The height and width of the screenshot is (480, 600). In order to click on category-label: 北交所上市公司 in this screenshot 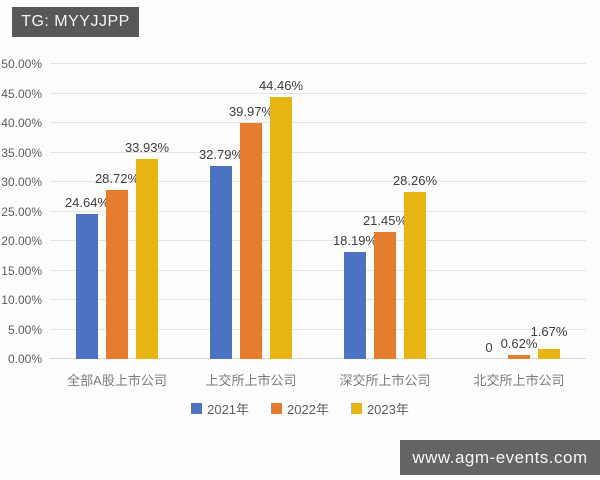, I will do `click(519, 380)`.